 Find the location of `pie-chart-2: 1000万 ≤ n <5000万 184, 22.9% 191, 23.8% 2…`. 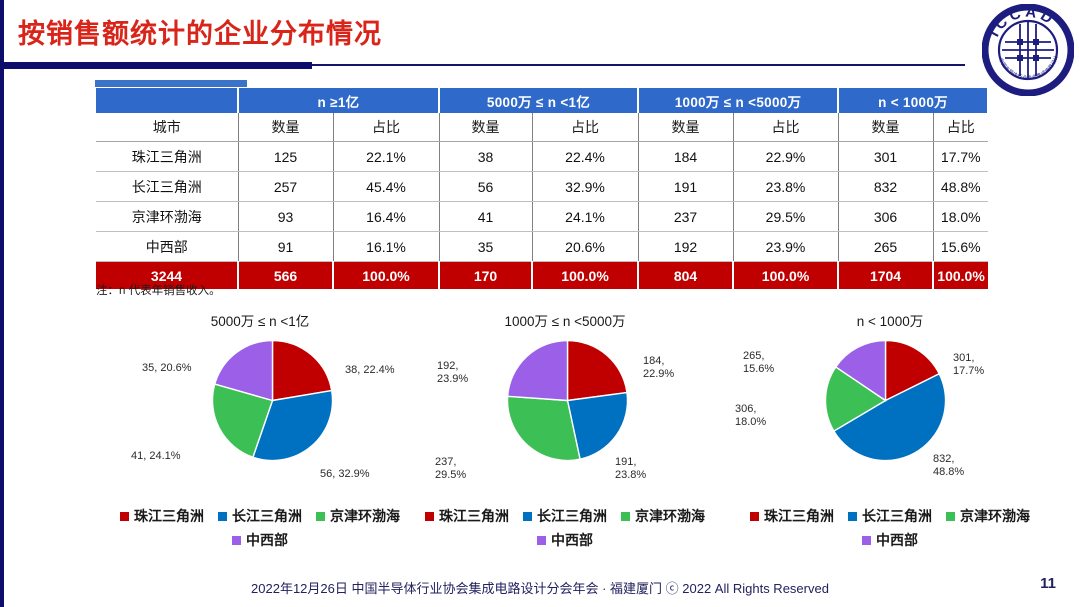

pie-chart-2: 1000万 ≤ n <5000万 184, 22.9% 191, 23.8% 2… is located at coordinates (565, 435).